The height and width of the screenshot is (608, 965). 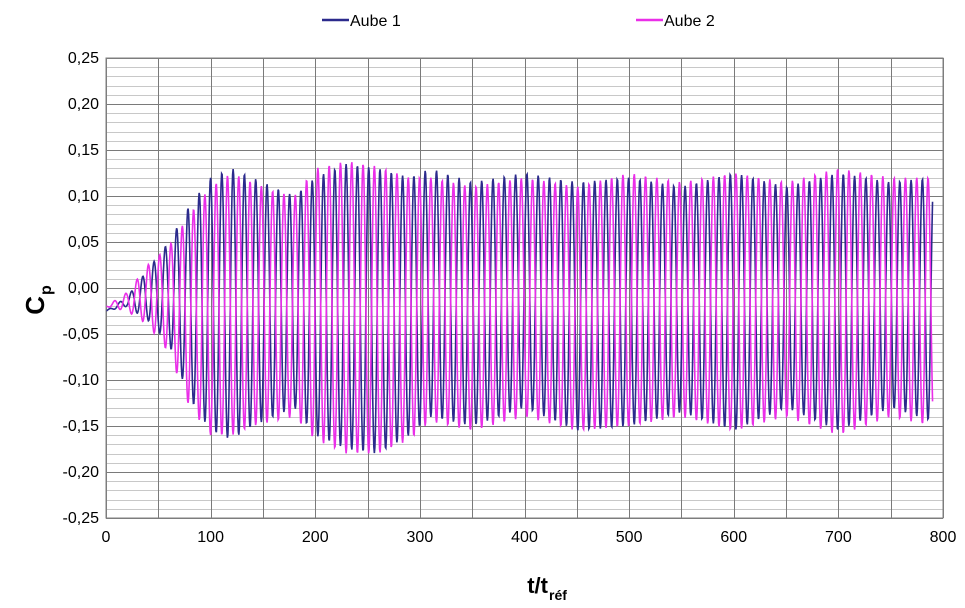 I want to click on y-tick-label: -0,25, so click(x=81, y=518).